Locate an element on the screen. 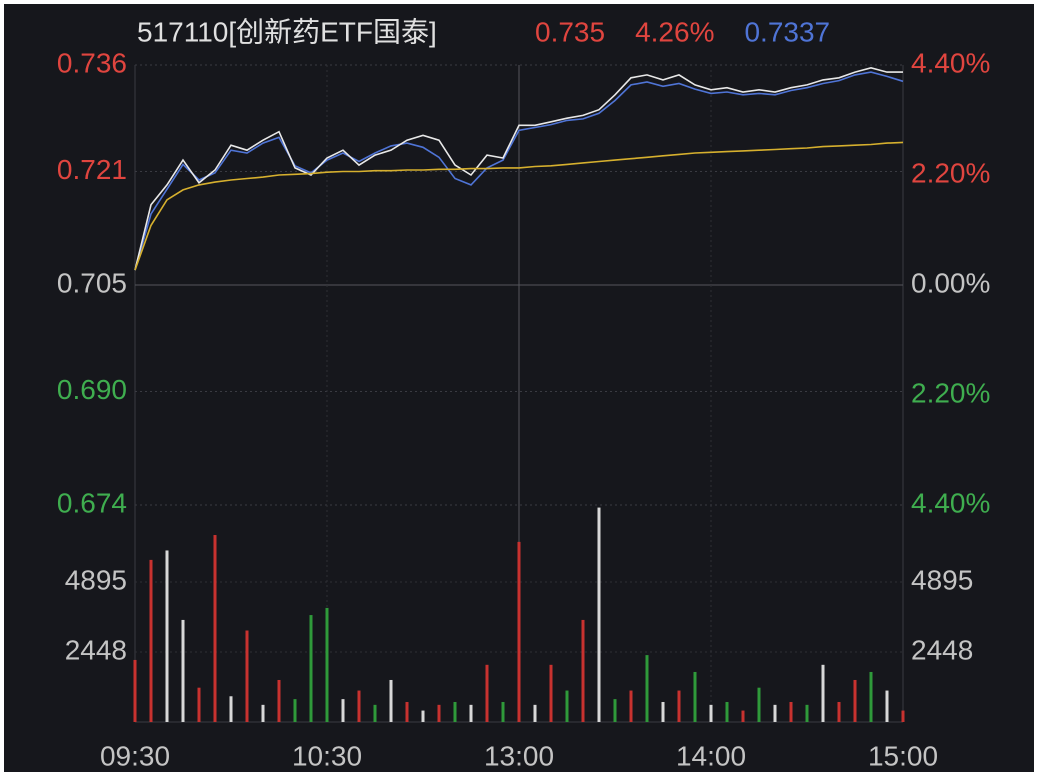 This screenshot has height=776, width=1040. x-tick-label: 09:30 is located at coordinates (135, 755).